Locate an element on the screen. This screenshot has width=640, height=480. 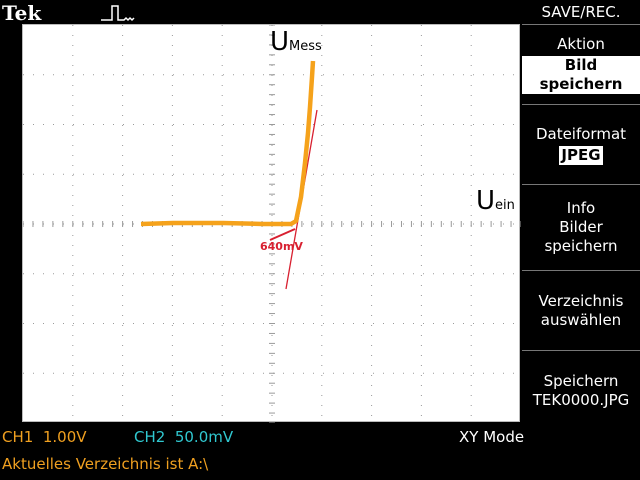
menu-dateiformat-label: Dateiformat is located at coordinates (581, 133).